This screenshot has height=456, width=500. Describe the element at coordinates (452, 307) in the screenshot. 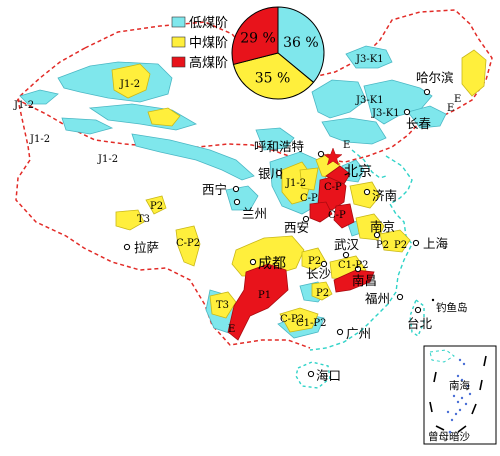

I see `city-diaoyu: 钓鱼岛` at that location.